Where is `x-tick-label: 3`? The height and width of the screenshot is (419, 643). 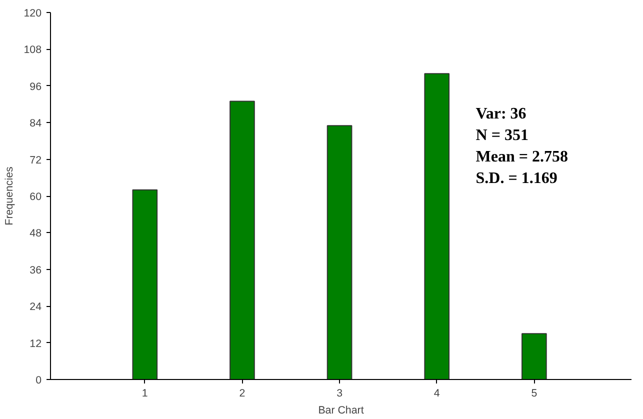 x-tick-label: 3 is located at coordinates (339, 394).